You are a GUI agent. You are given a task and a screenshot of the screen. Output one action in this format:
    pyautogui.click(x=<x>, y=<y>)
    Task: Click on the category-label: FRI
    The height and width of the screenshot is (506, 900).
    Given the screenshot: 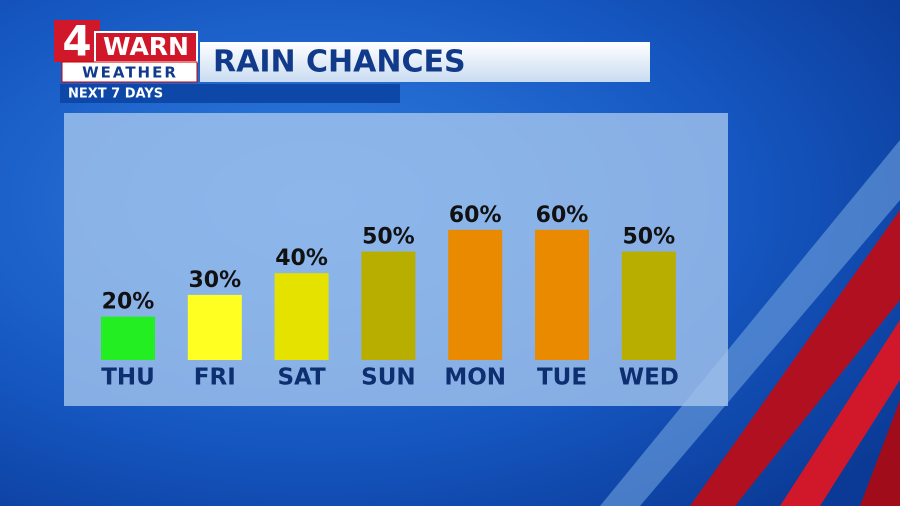 What is the action you would take?
    pyautogui.click(x=215, y=378)
    